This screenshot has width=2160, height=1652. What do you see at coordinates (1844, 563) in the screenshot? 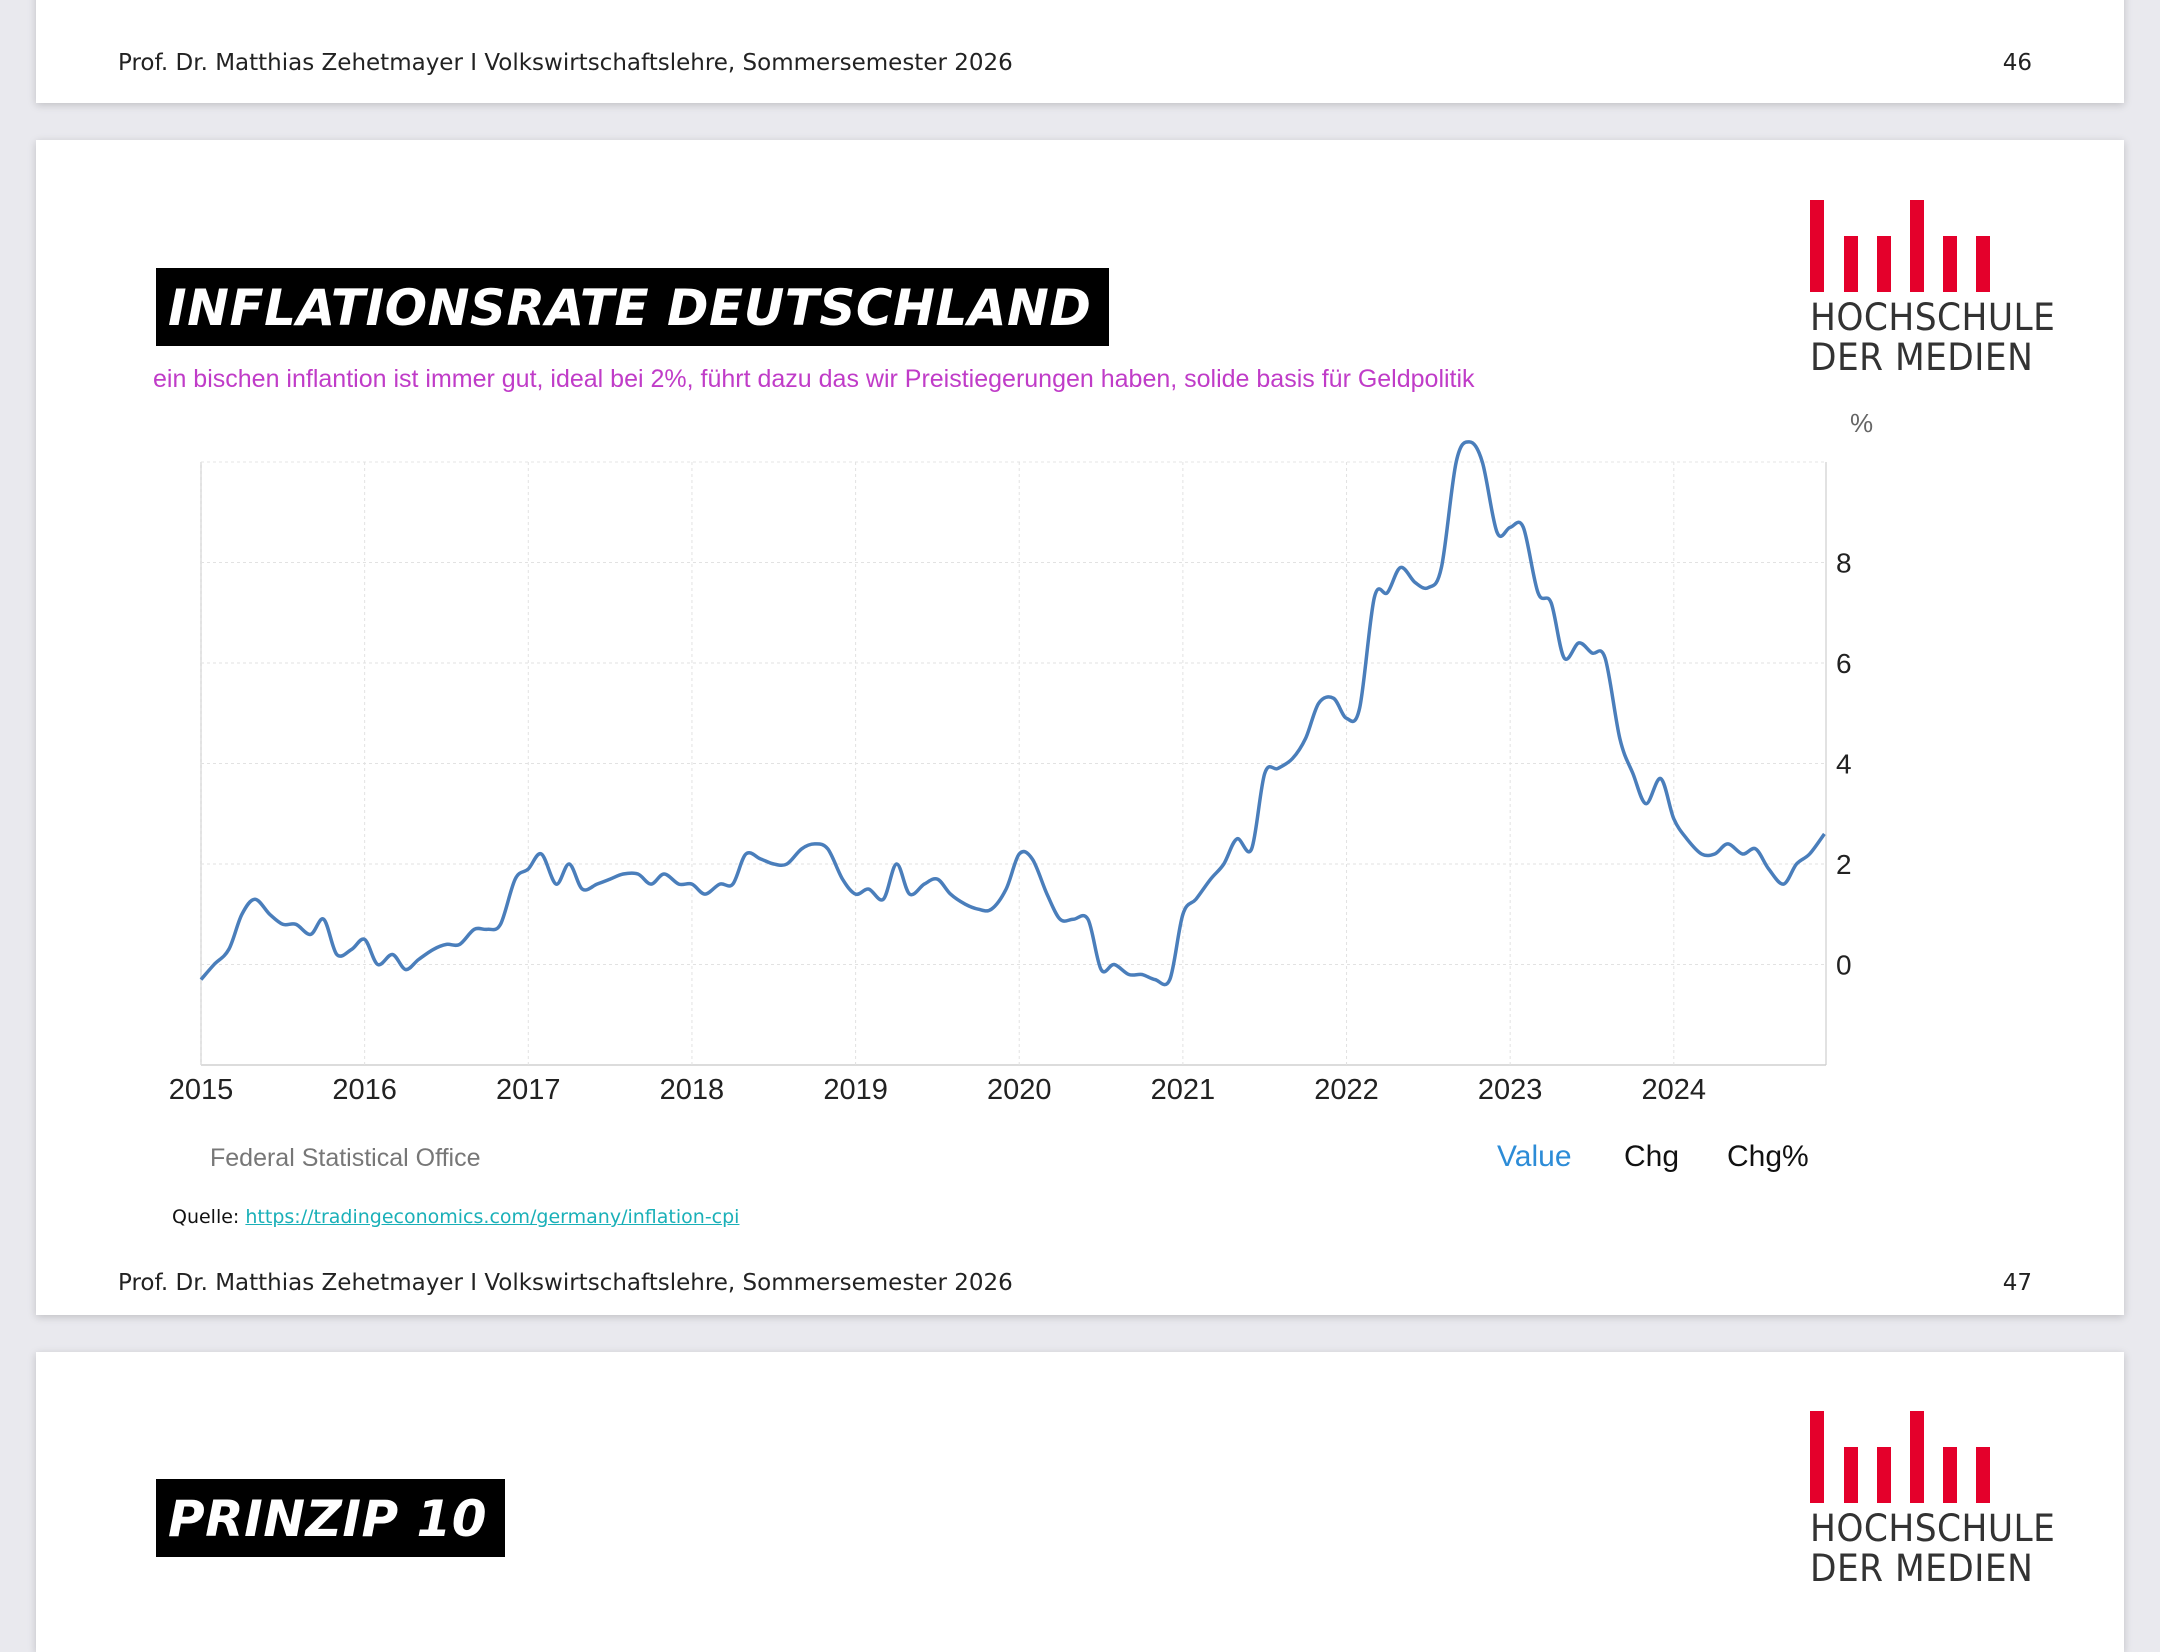
I see `y-tick-label: 8` at bounding box center [1844, 563].